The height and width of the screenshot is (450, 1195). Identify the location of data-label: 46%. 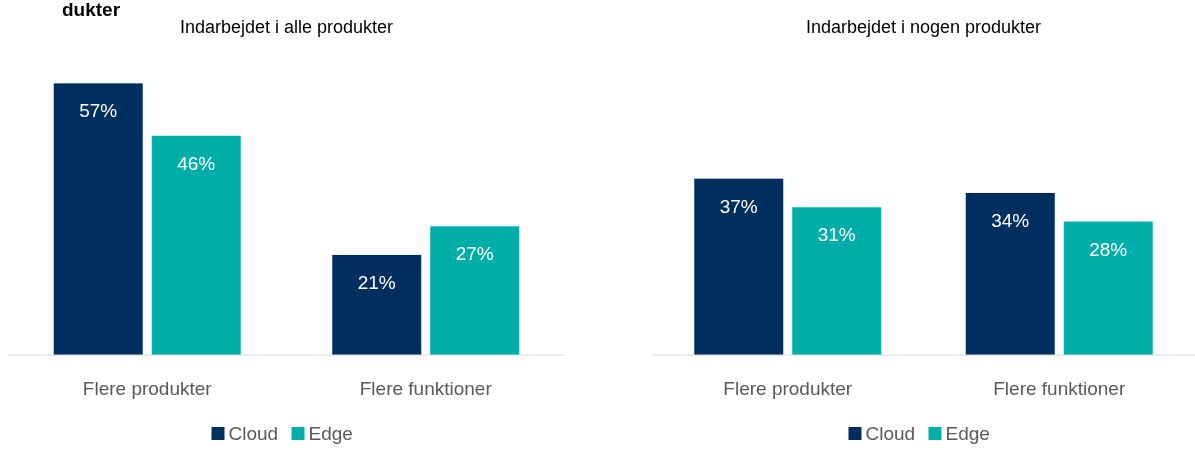
(196, 163).